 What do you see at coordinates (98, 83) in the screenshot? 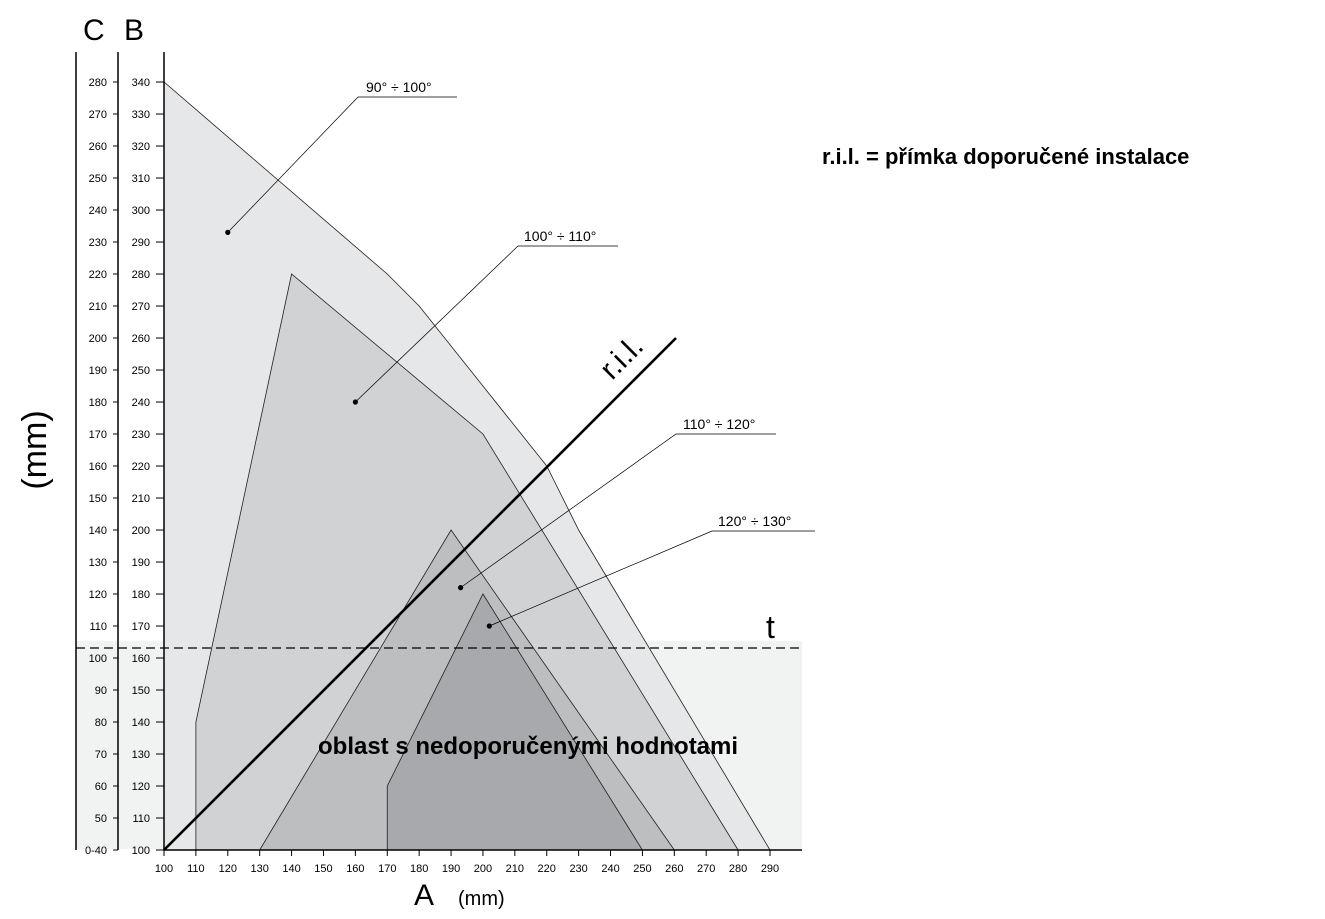
I see `c-tick-label: 280` at bounding box center [98, 83].